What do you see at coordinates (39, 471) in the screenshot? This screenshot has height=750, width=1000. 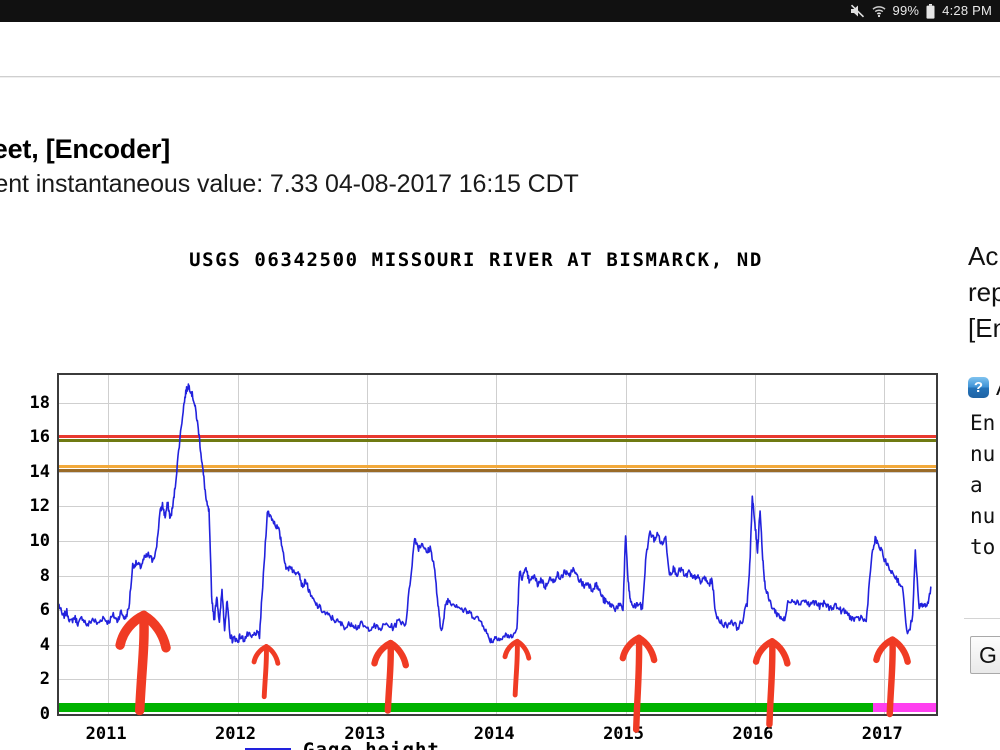 I see `y-axis-tick-label: 14` at bounding box center [39, 471].